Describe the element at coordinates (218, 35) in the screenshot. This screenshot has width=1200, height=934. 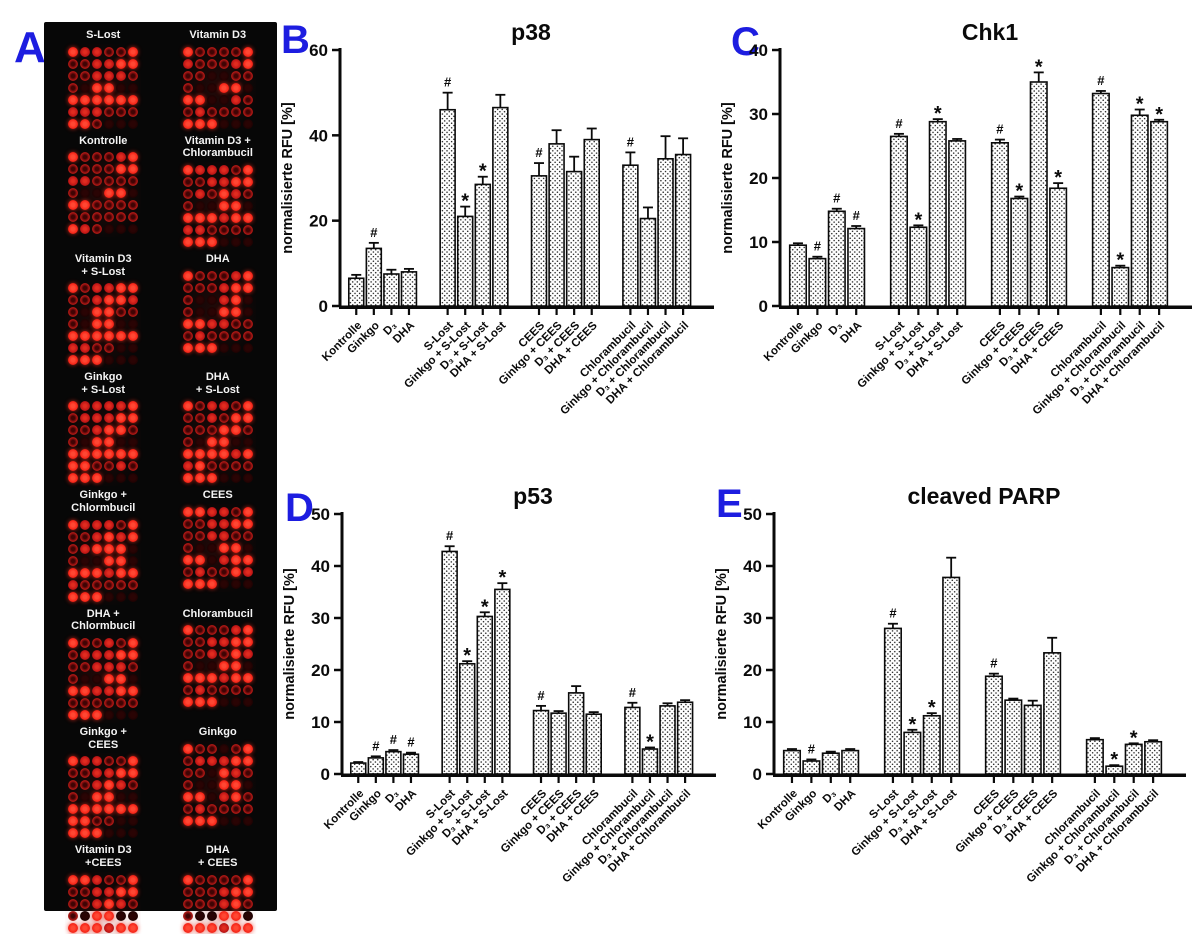
I see `blot-label: Vitamin D3` at that location.